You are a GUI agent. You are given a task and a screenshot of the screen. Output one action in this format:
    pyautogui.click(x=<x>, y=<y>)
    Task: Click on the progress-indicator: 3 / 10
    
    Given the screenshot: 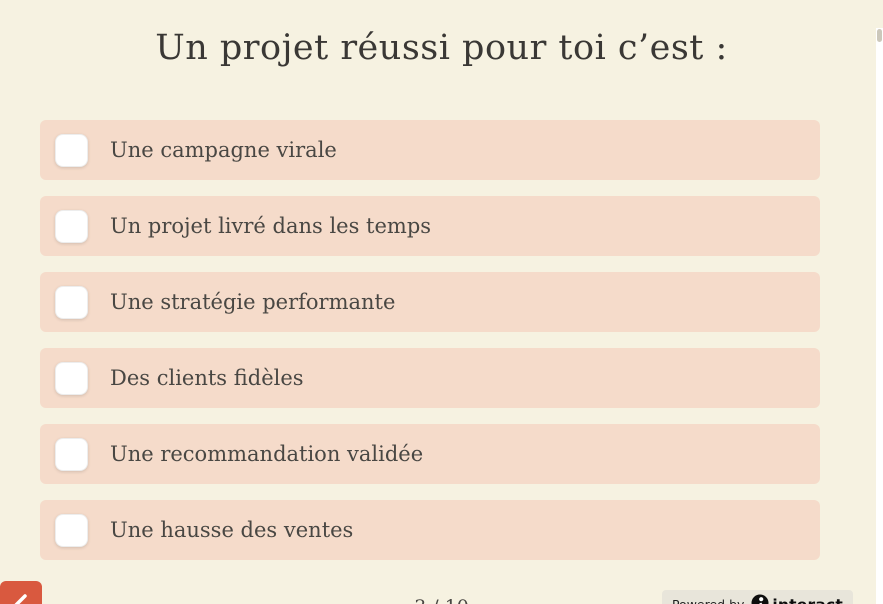 What is the action you would take?
    pyautogui.click(x=441, y=600)
    